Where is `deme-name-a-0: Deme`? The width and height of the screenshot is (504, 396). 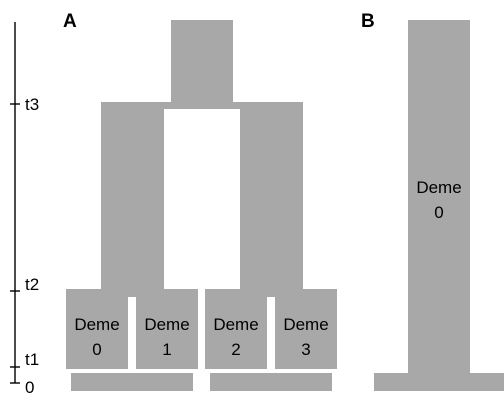 deme-name-a-0: Deme is located at coordinates (96, 324).